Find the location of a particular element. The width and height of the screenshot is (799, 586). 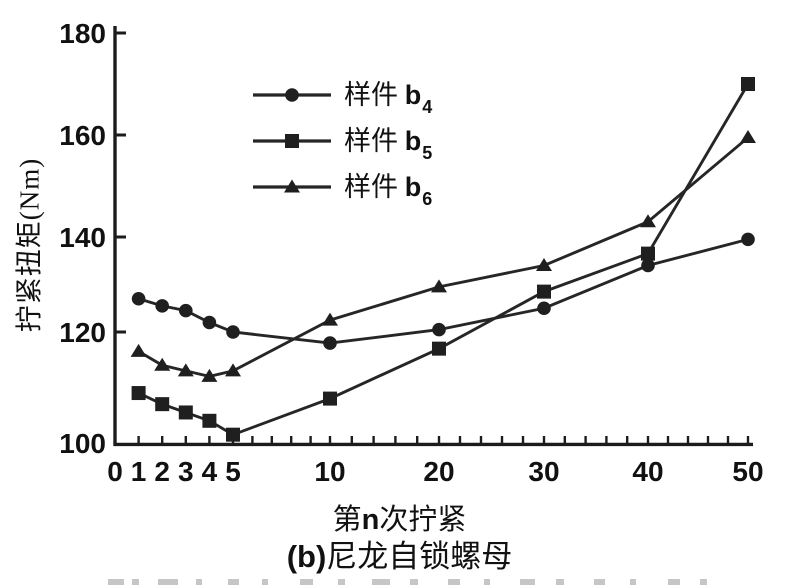

legend-square-marker is located at coordinates (292, 140).